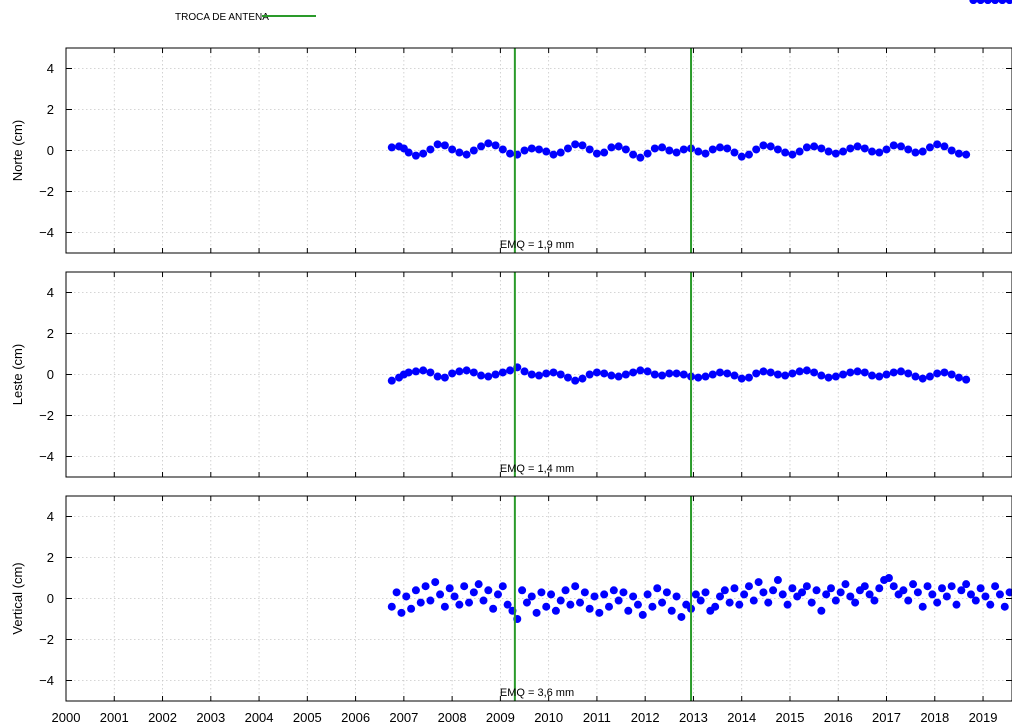 This screenshot has width=1012, height=724. Describe the element at coordinates (245, 17) in the screenshot. I see `legend: TROCA DE ANTENA` at that location.